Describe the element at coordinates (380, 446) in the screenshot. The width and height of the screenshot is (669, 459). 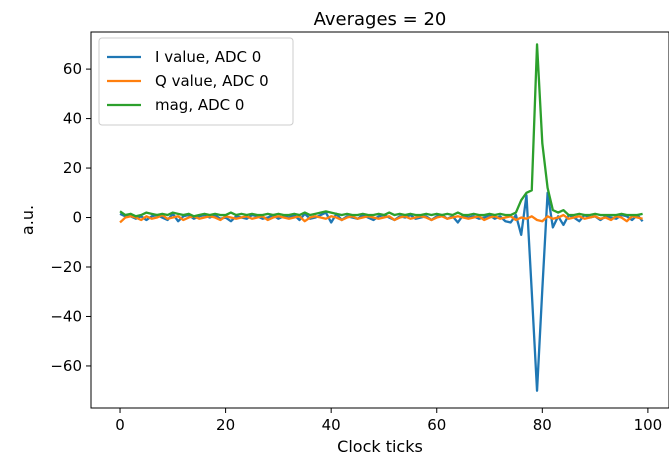
I see `x-axis-label: Clock ticks` at that location.